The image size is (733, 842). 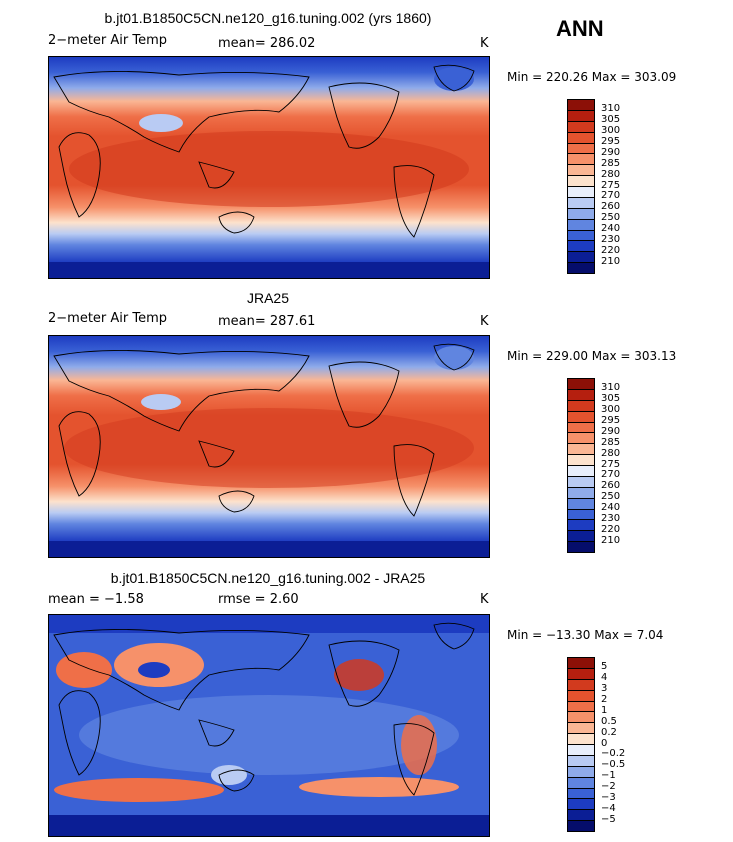 What do you see at coordinates (608, 798) in the screenshot?
I see `colorbar-tick-label: −3` at bounding box center [608, 798].